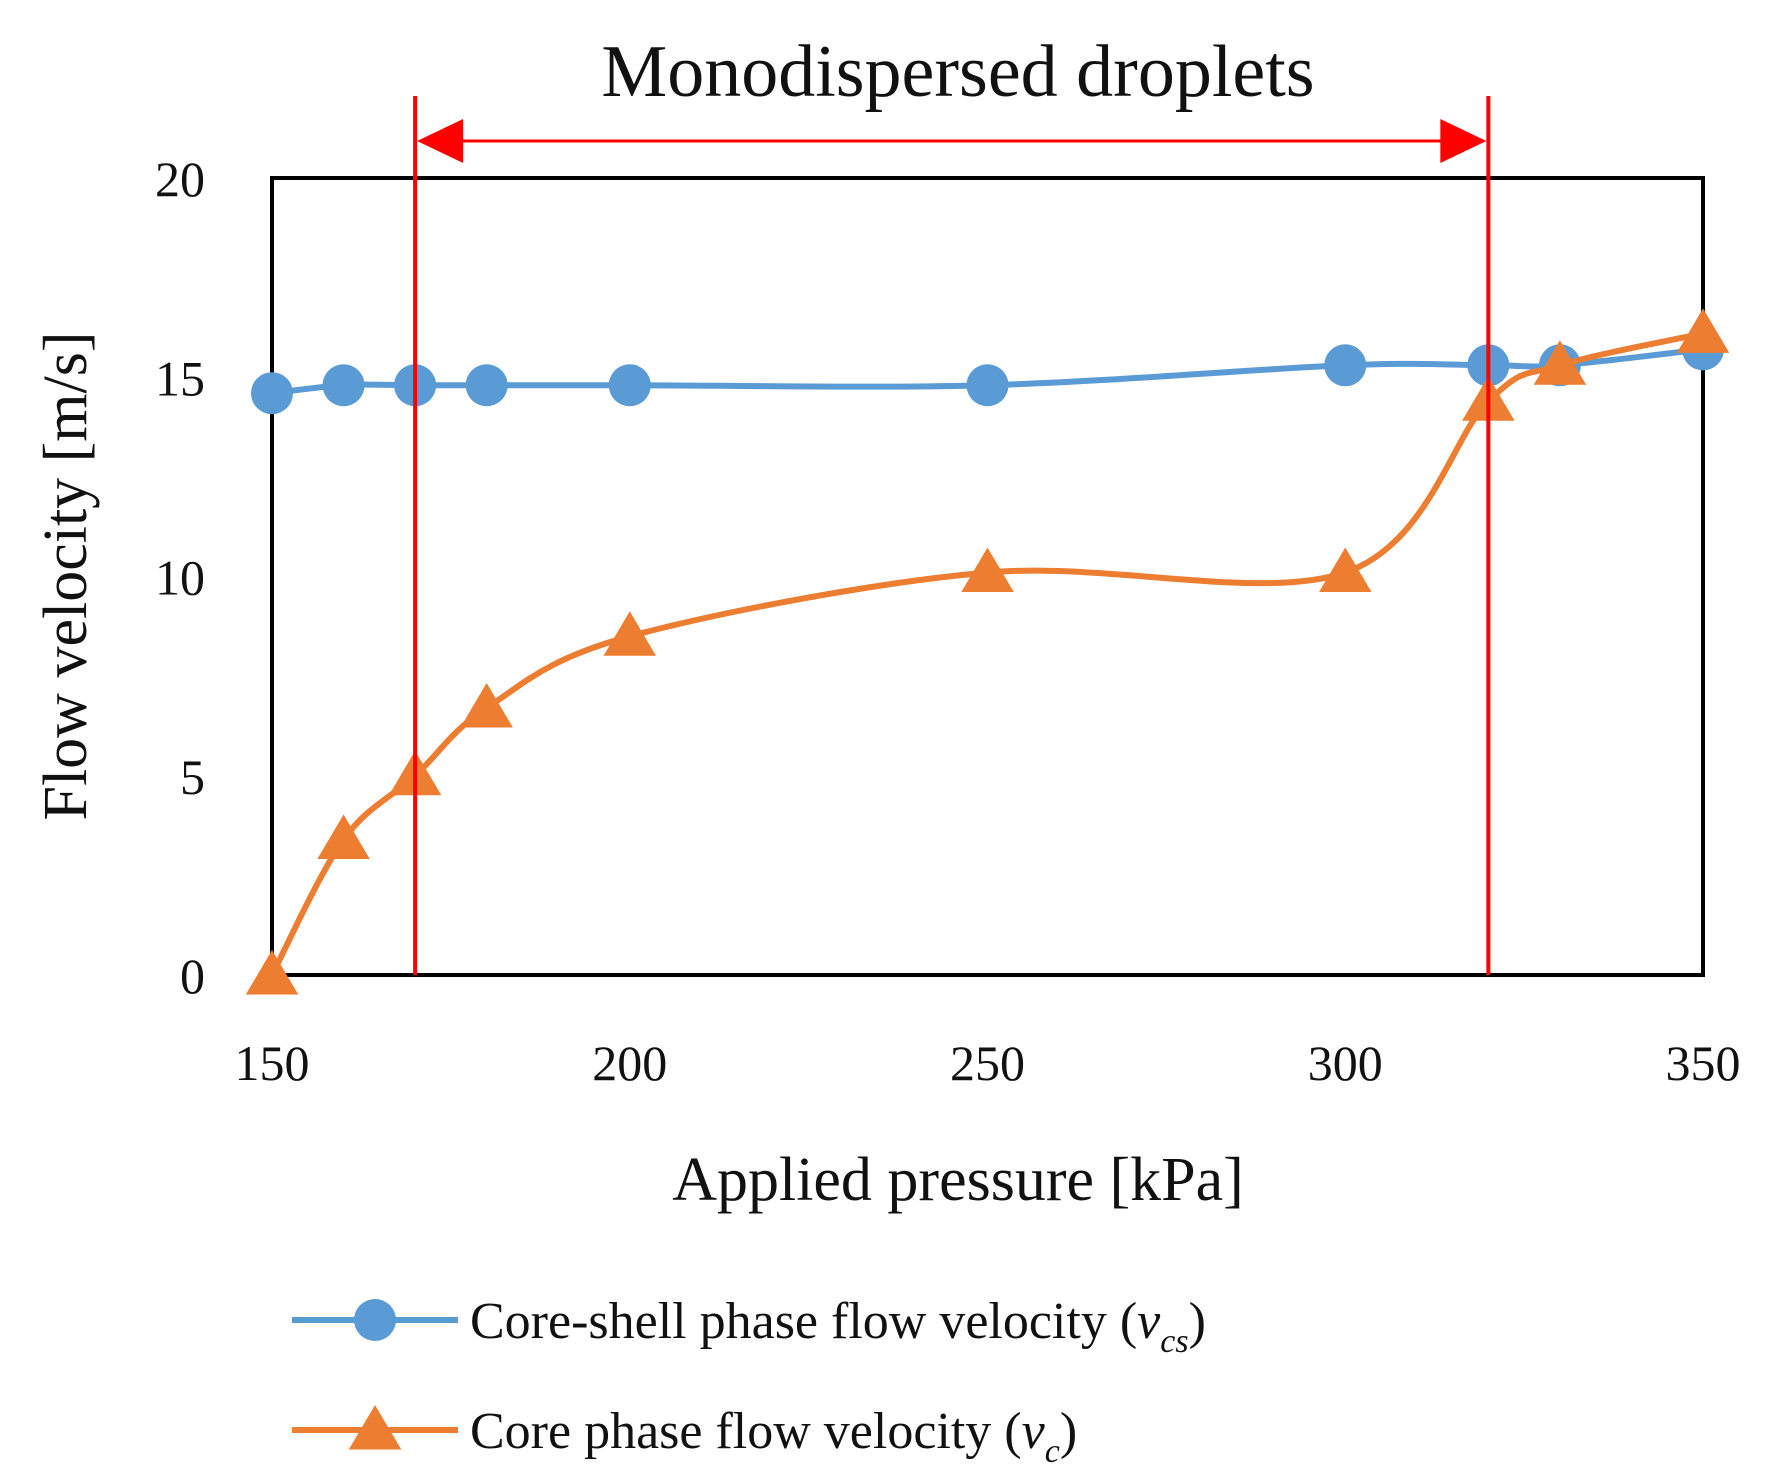 Image resolution: width=1773 pixels, height=1481 pixels. I want to click on y-axis-title: Flow velocity [m/s], so click(66, 575).